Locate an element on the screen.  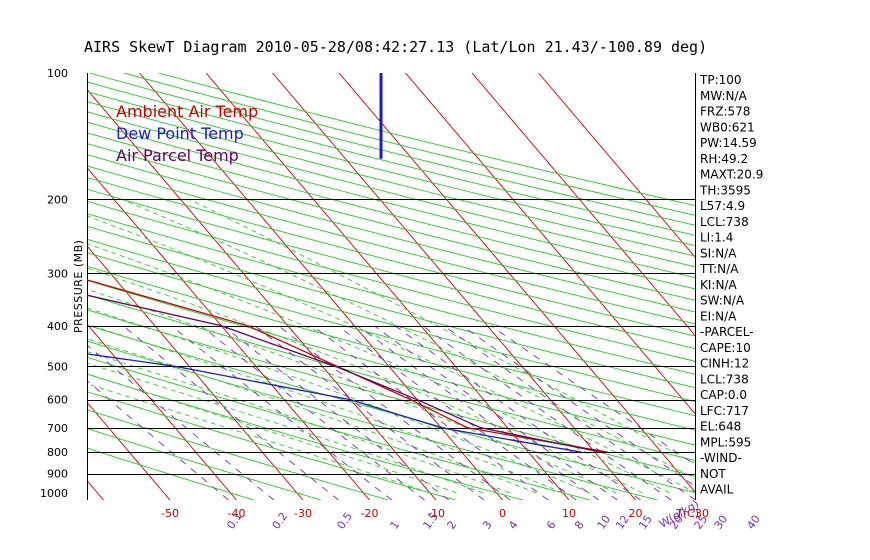
index-entry: -WIND- is located at coordinates (721, 458).